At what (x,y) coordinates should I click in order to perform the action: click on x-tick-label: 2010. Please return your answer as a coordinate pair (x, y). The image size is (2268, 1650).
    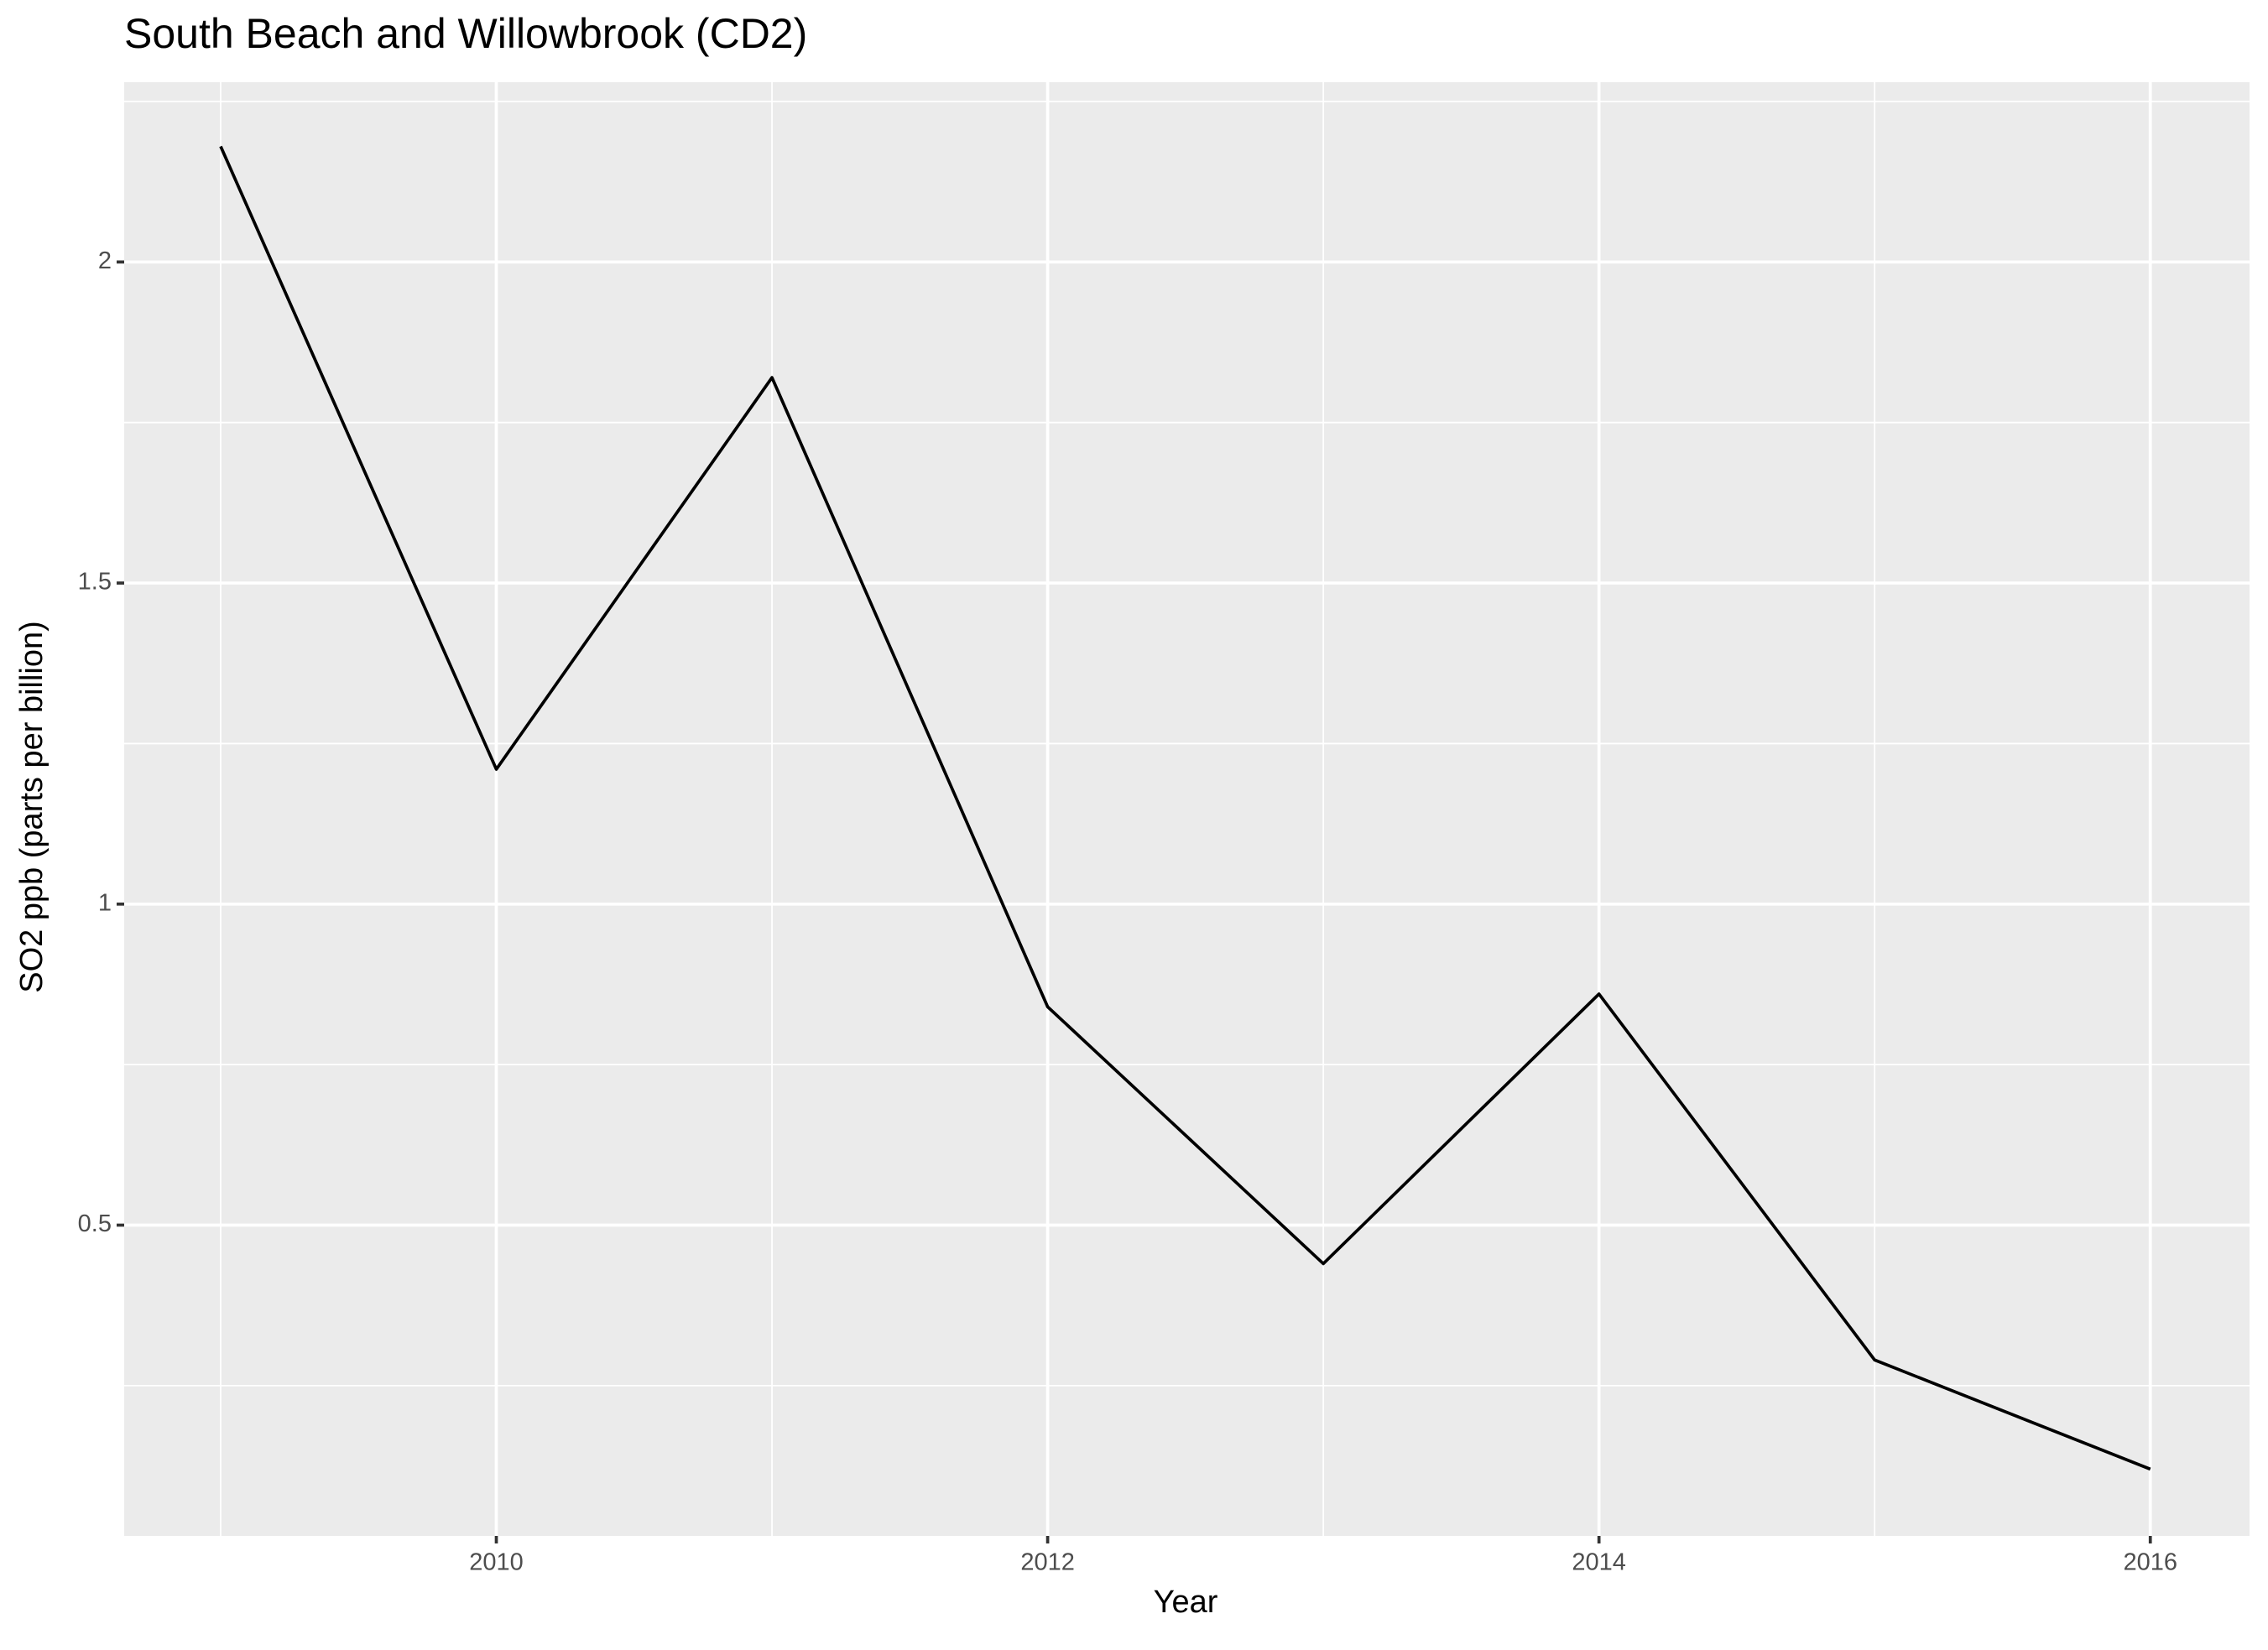
    Looking at the image, I should click on (496, 1562).